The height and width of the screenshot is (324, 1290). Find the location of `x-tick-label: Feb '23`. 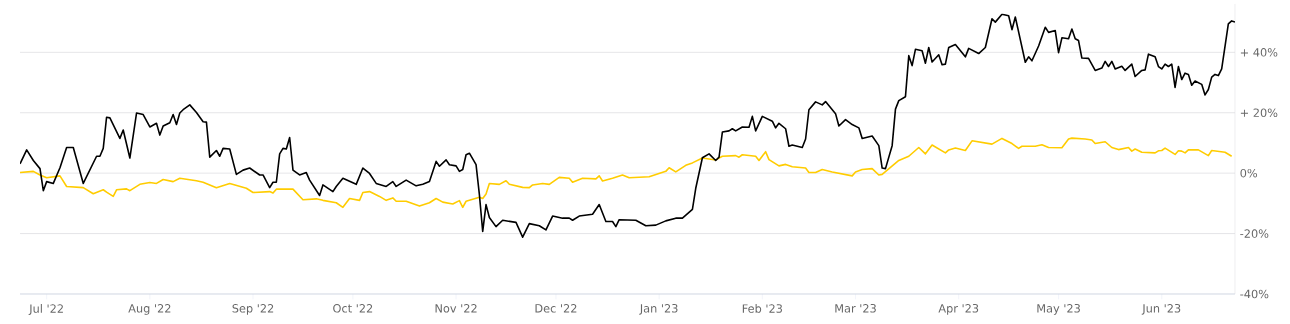

x-tick-label: Feb '23 is located at coordinates (762, 308).